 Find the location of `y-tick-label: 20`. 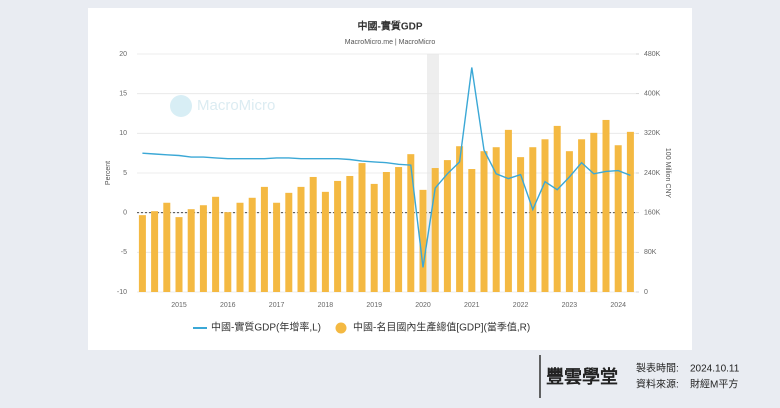

y-tick-label: 20 is located at coordinates (123, 54).